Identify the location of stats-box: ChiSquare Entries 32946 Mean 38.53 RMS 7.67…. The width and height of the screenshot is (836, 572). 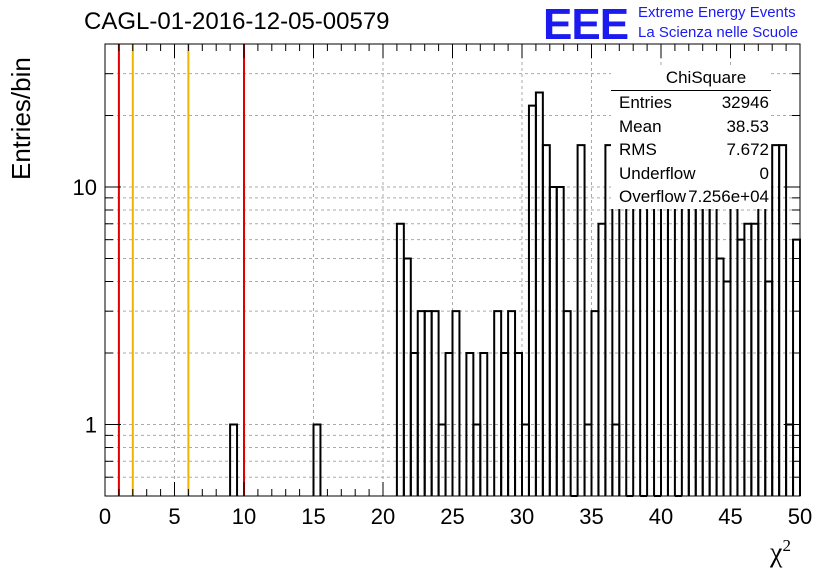
(691, 137).